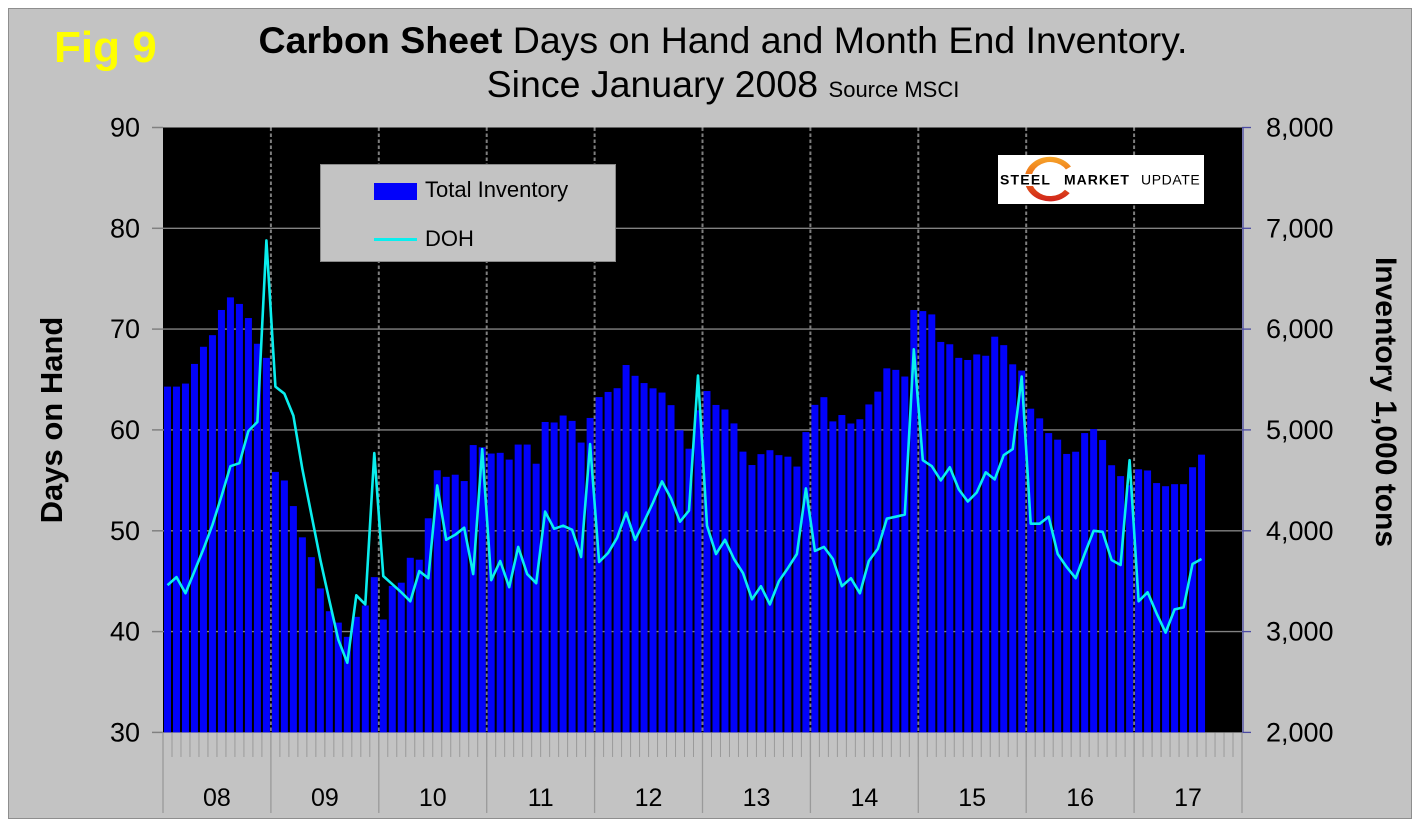 The width and height of the screenshot is (1420, 827). I want to click on svg-text: 08, so click(217, 798).